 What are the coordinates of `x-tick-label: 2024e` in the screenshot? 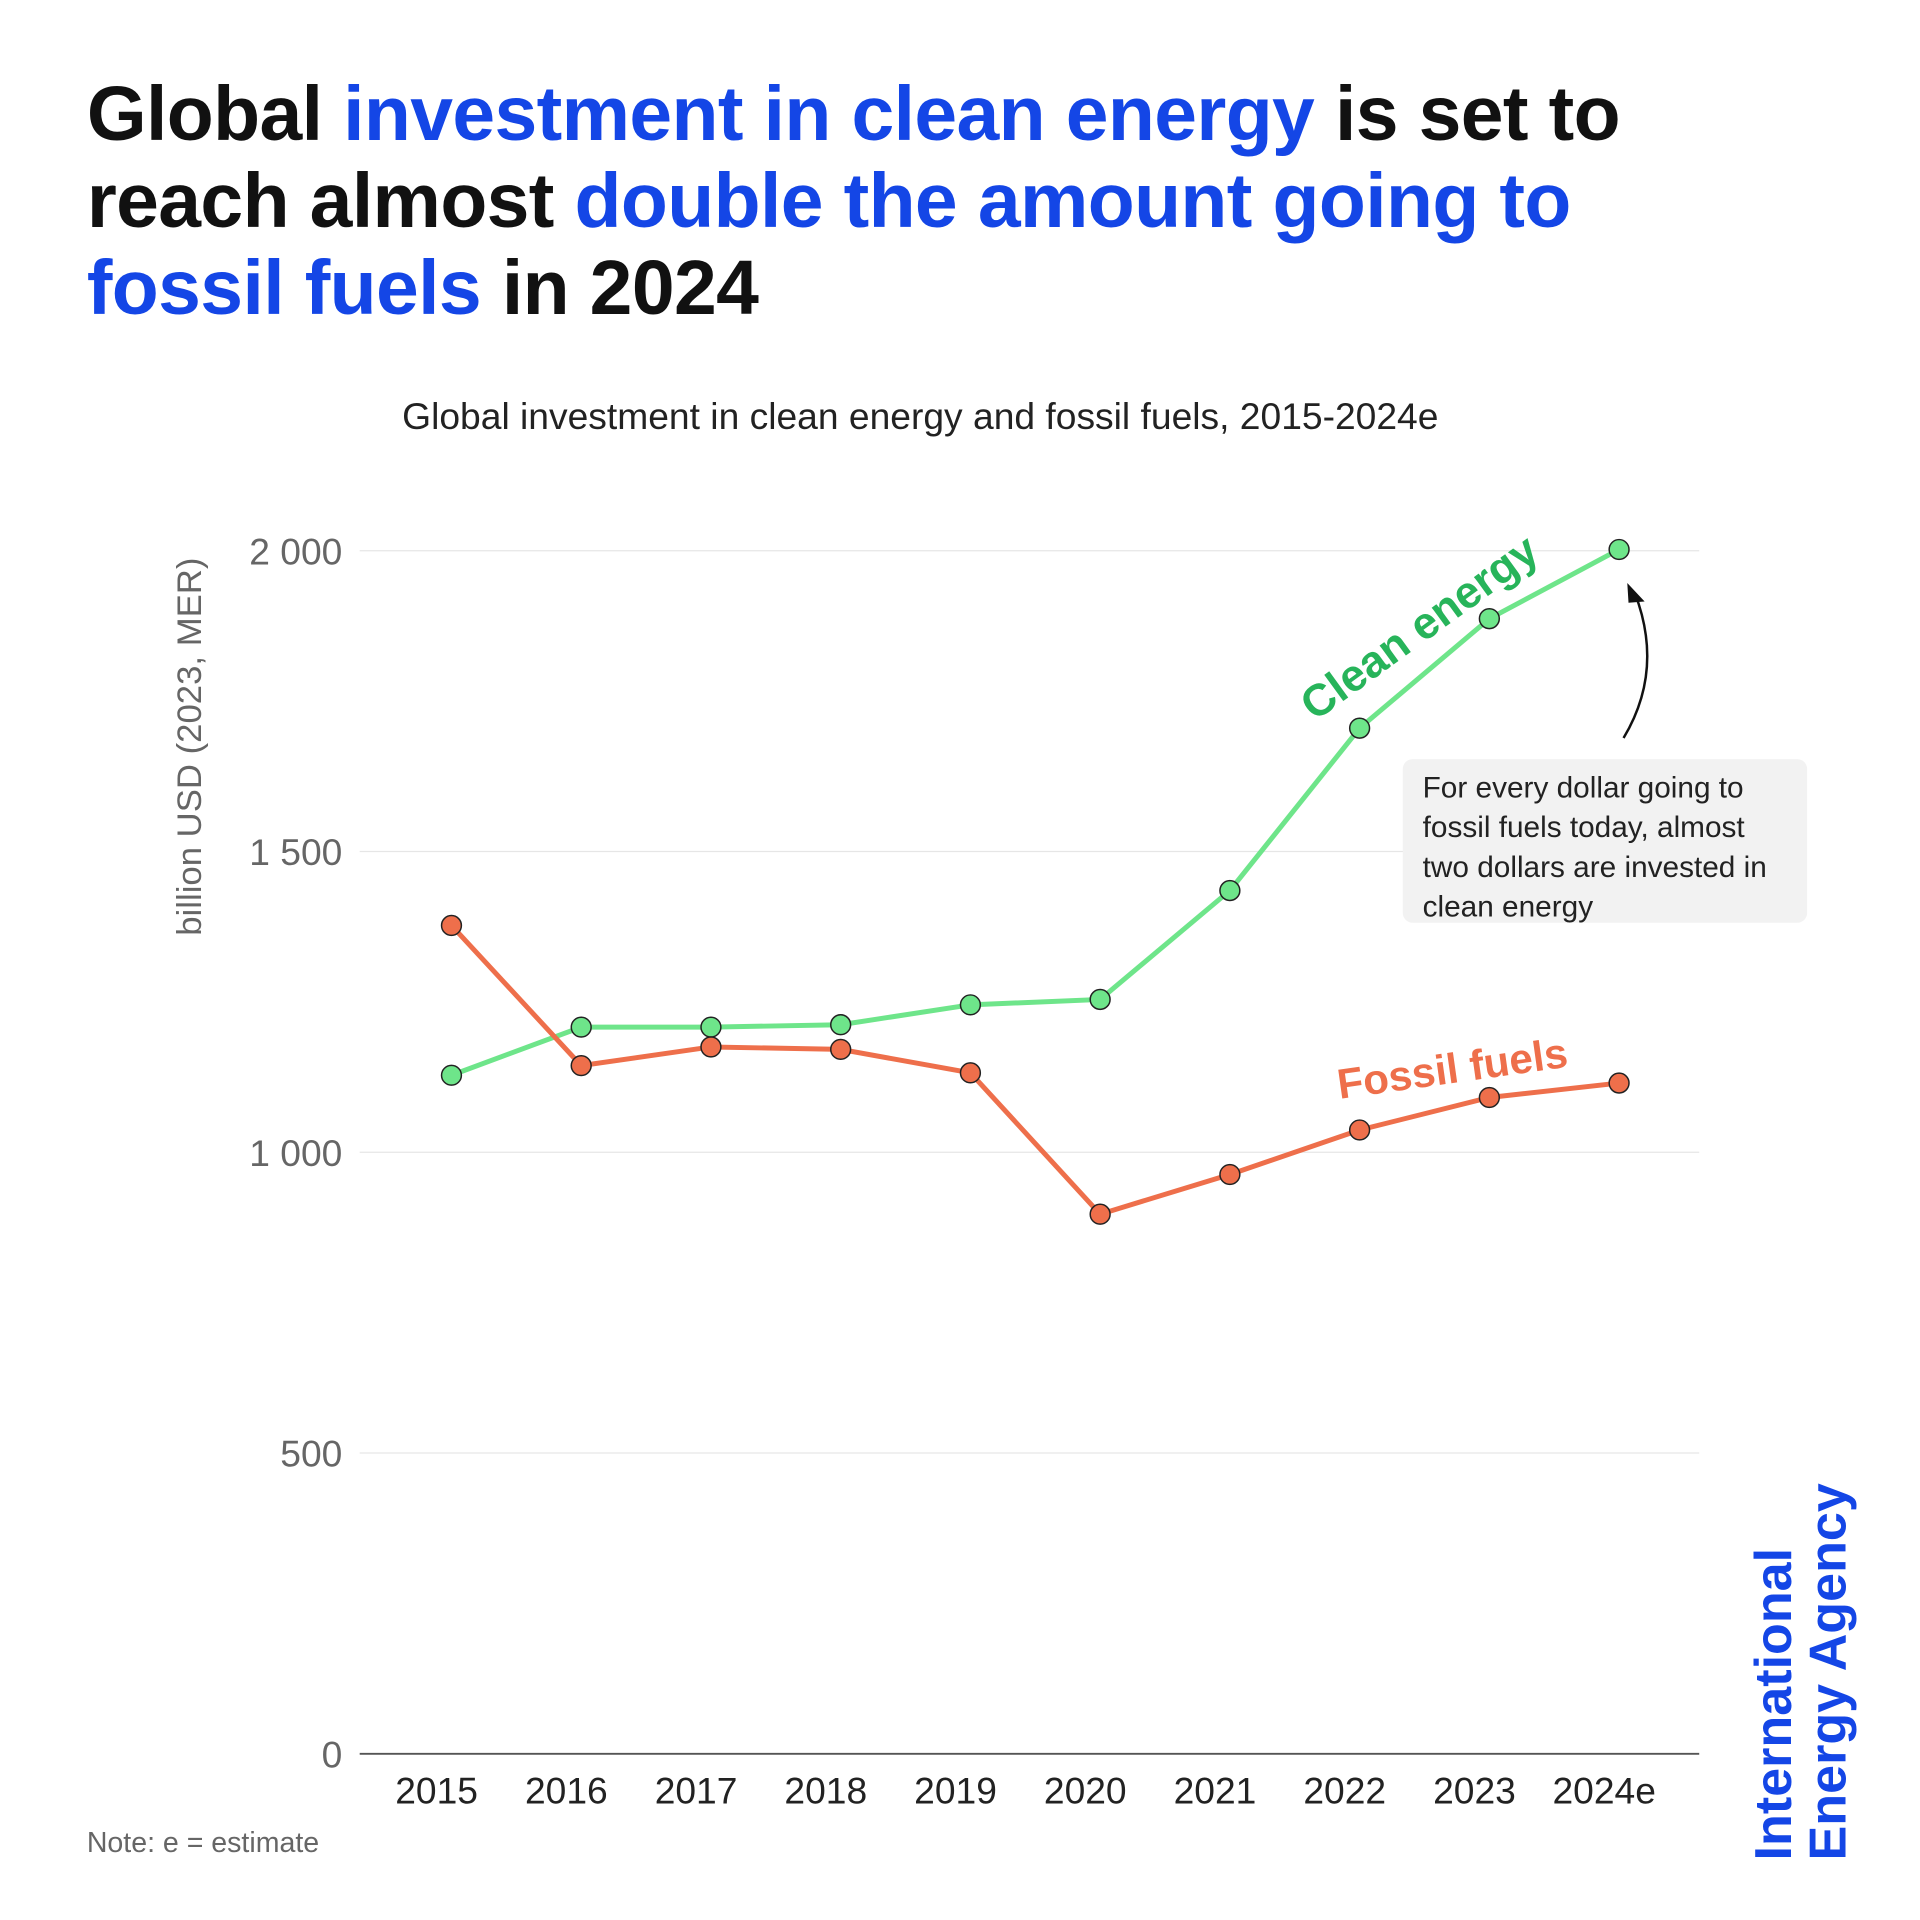 It's located at (1603, 1790).